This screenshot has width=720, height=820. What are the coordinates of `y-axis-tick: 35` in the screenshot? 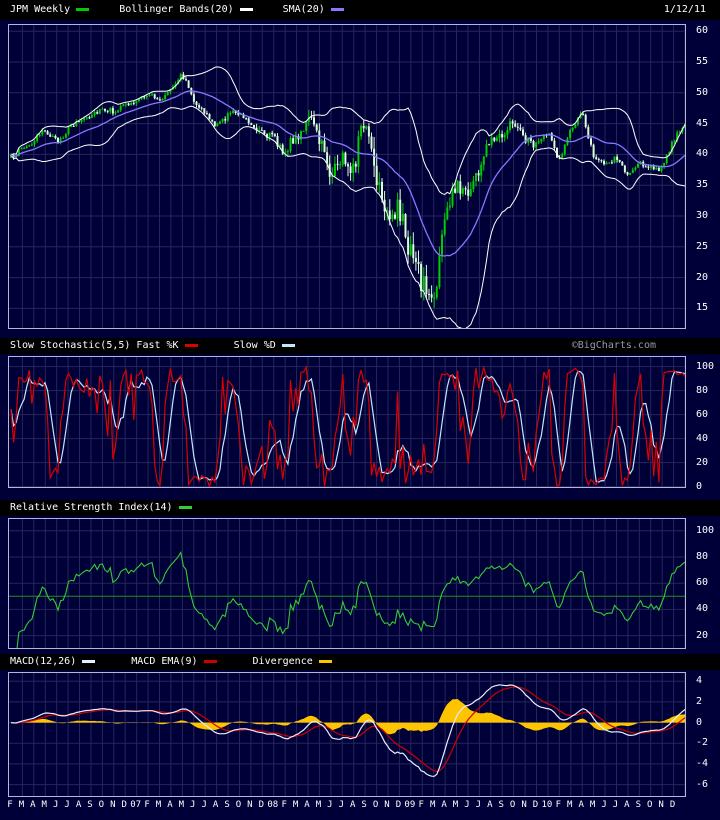 It's located at (702, 185).